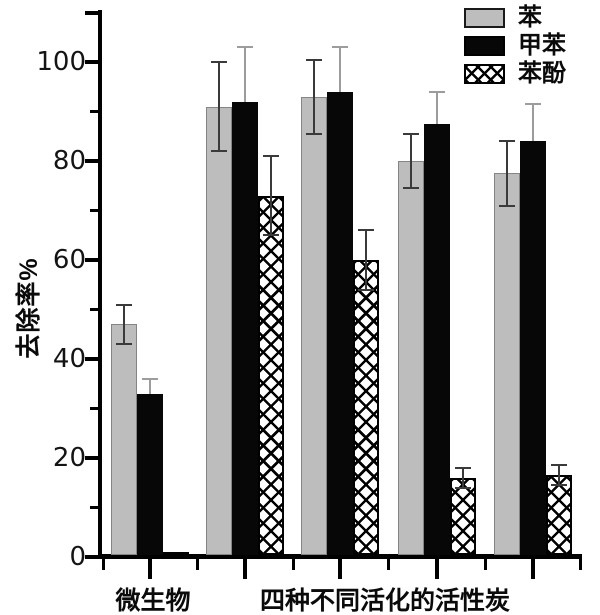 This screenshot has width=600, height=615. What do you see at coordinates (100, 284) in the screenshot?
I see `y-axis-line` at bounding box center [100, 284].